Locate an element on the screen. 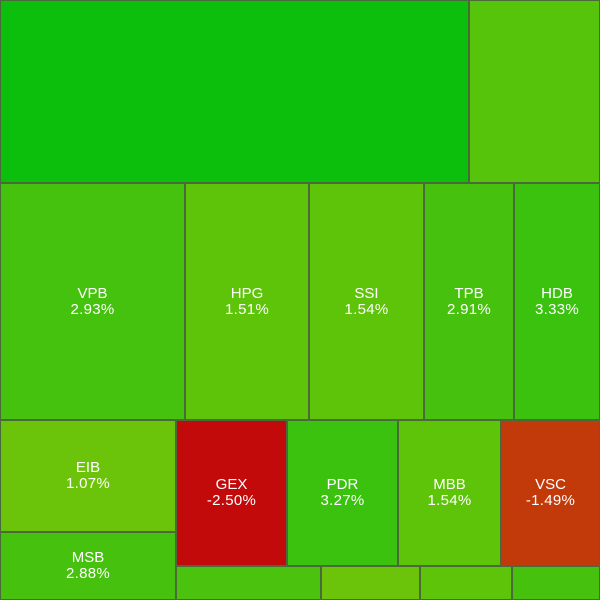 This screenshot has width=600, height=600. tile-eib: EIB 1.07% is located at coordinates (88, 476).